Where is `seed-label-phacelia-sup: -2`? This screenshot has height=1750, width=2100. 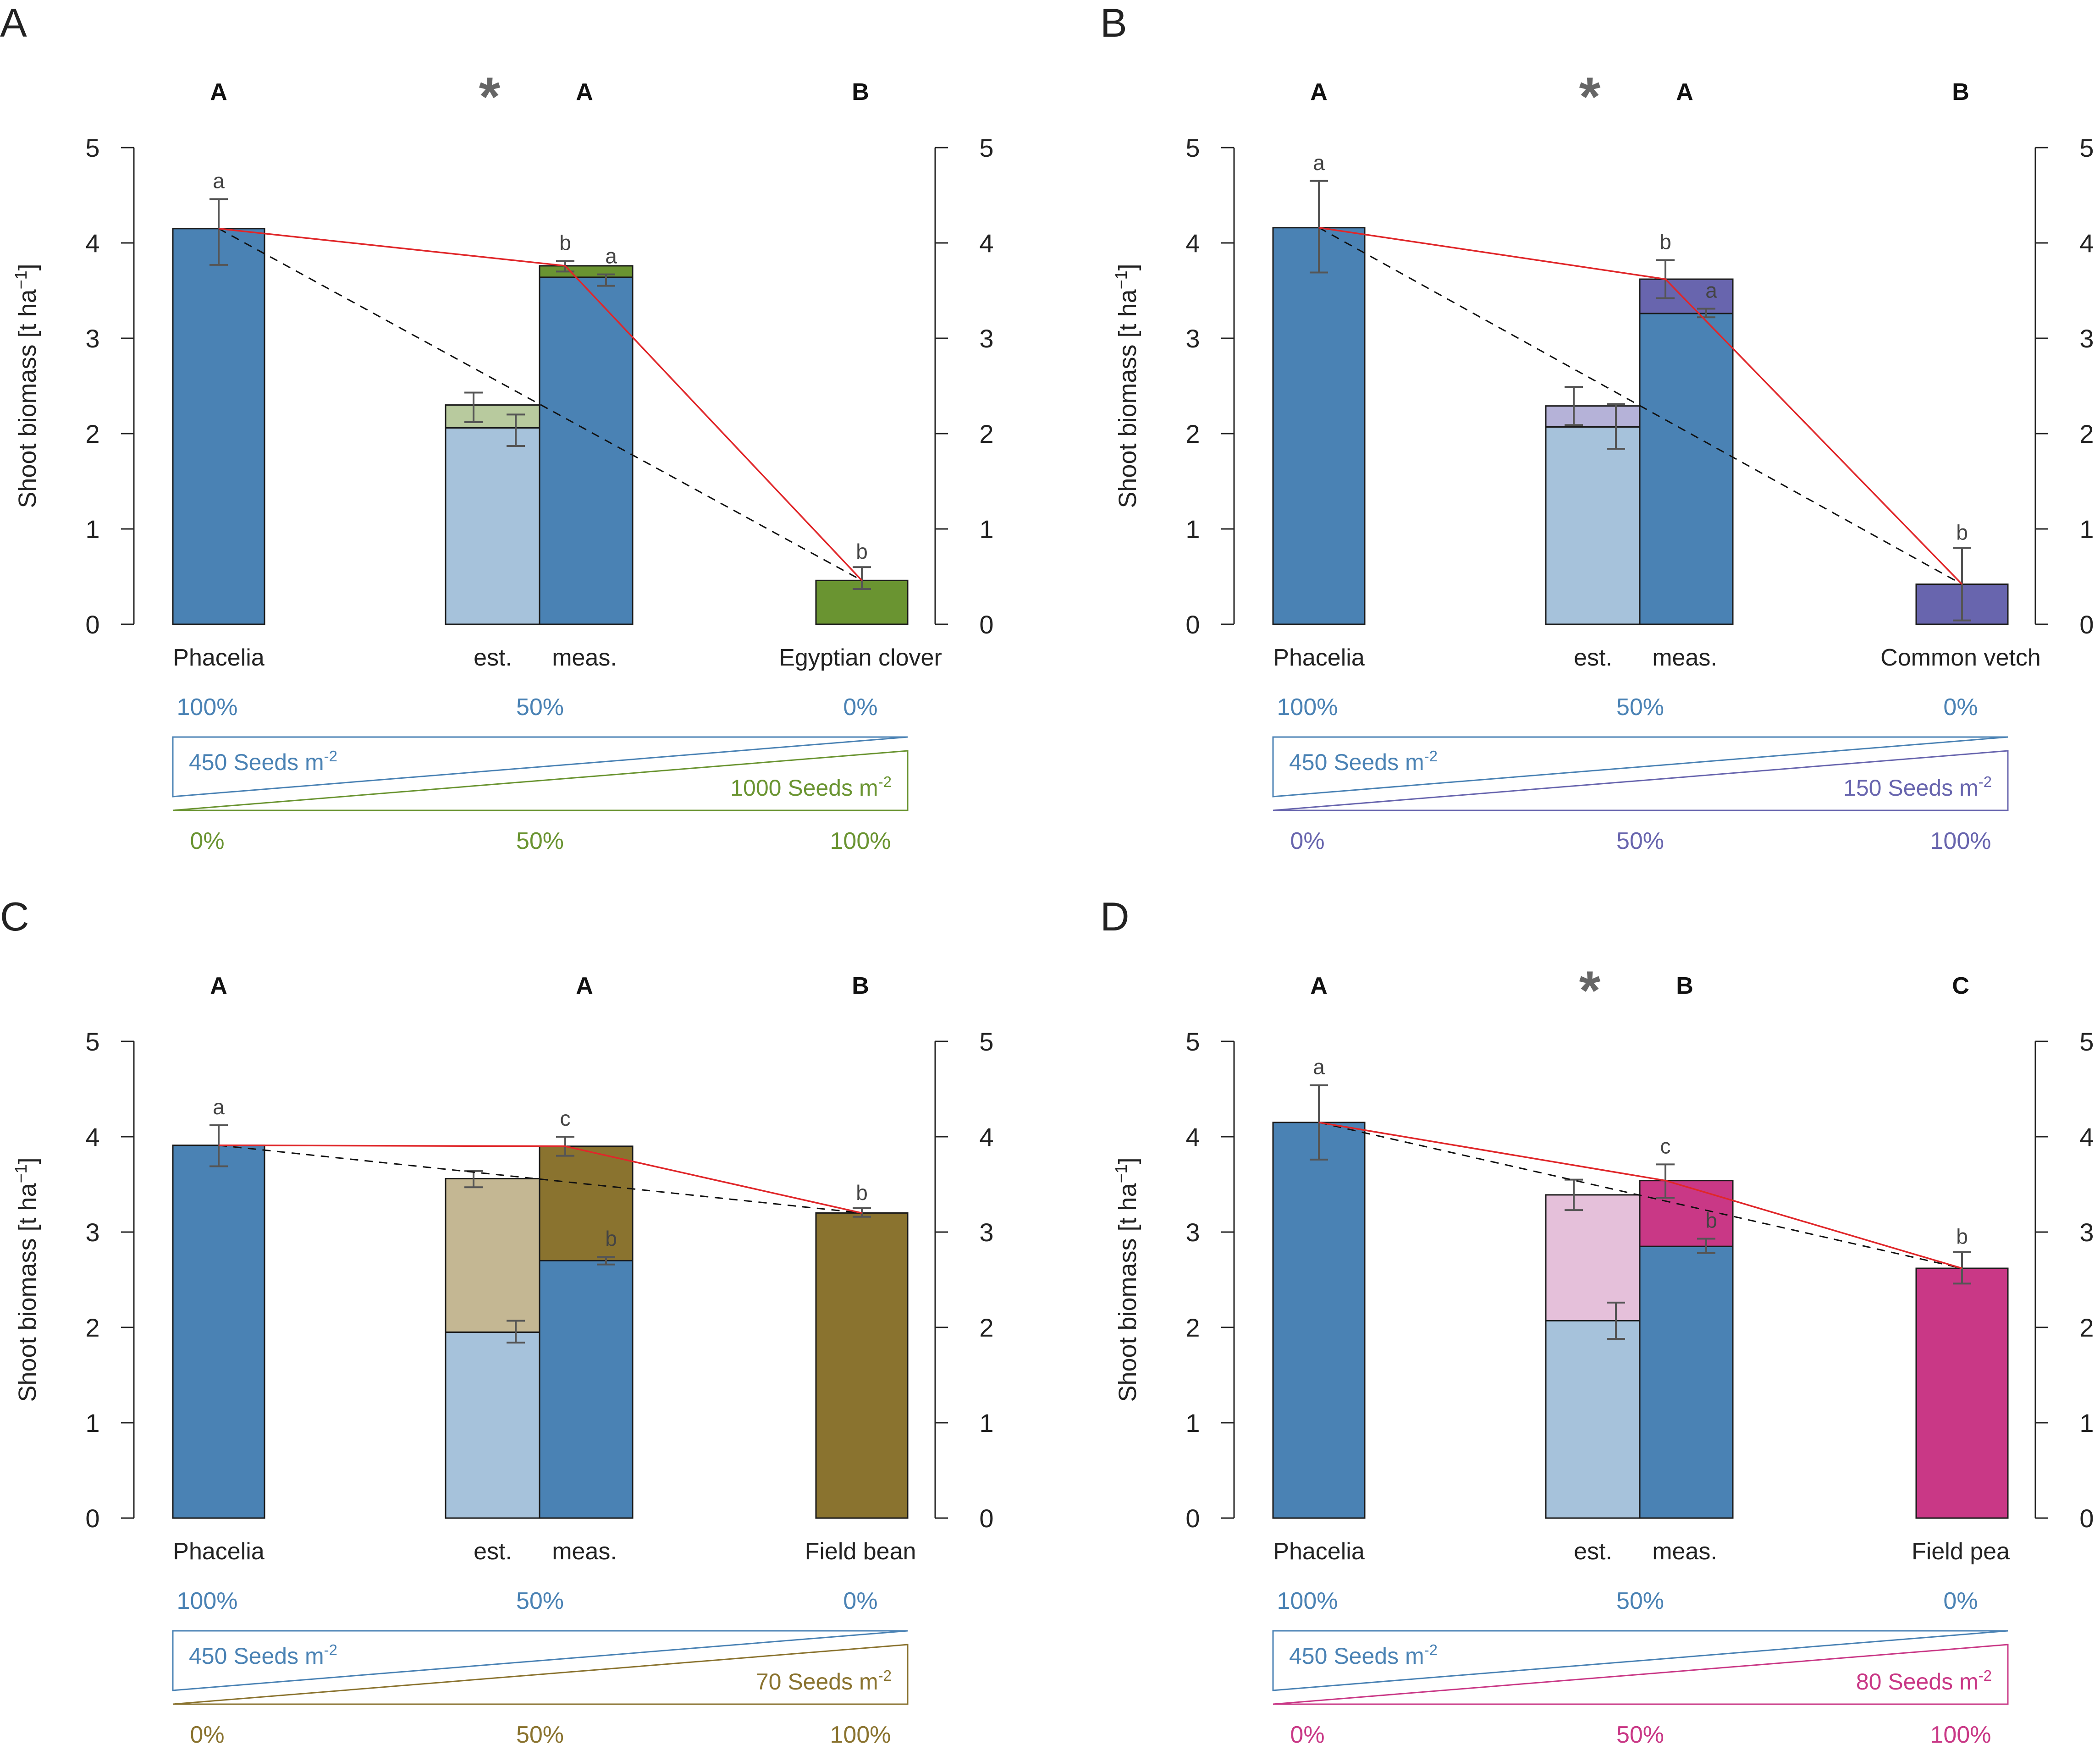 seed-label-phacelia-sup: -2 is located at coordinates (1431, 756).